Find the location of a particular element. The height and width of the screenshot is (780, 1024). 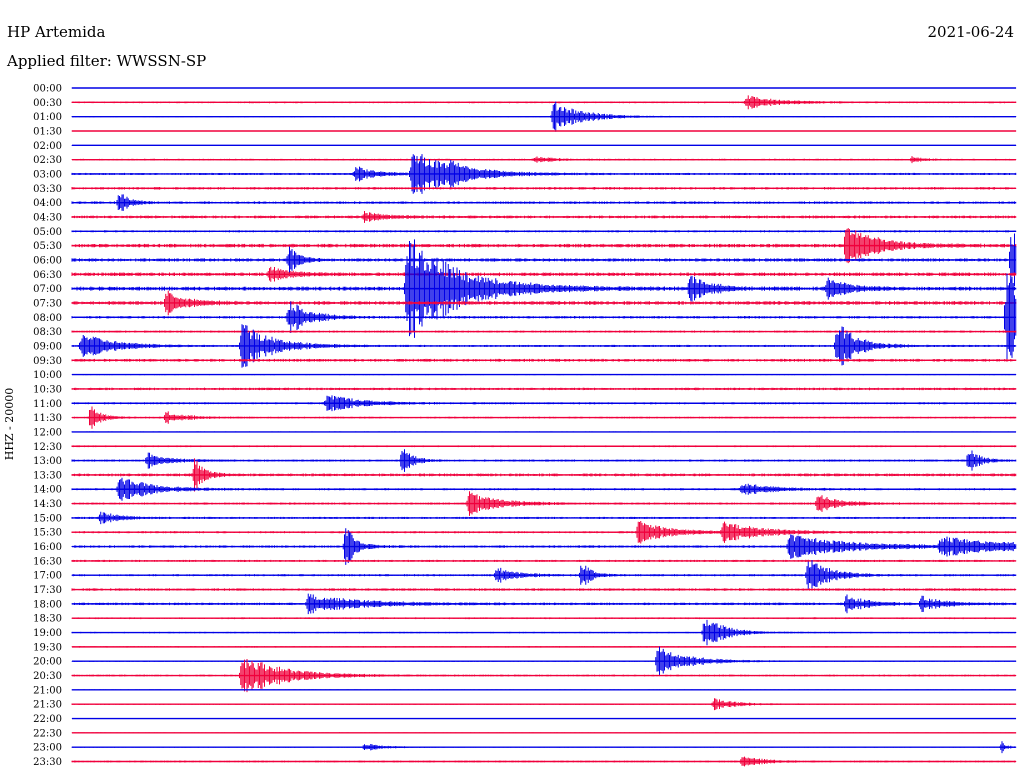

row-time-label: 13:30 is located at coordinates (47, 475).